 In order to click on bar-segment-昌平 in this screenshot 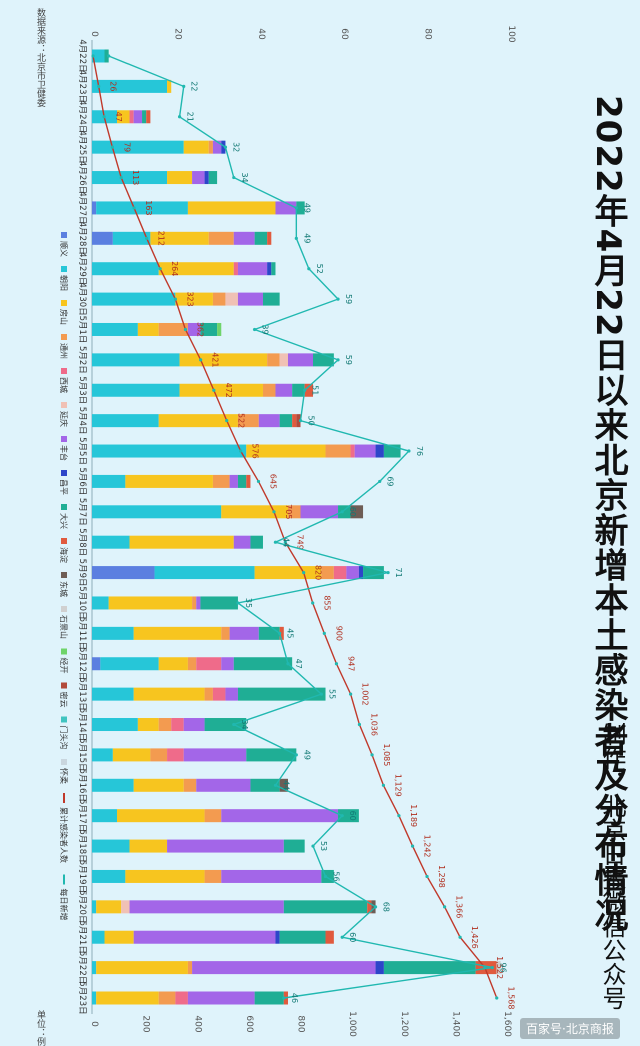, I will do `click(223, 147)`.